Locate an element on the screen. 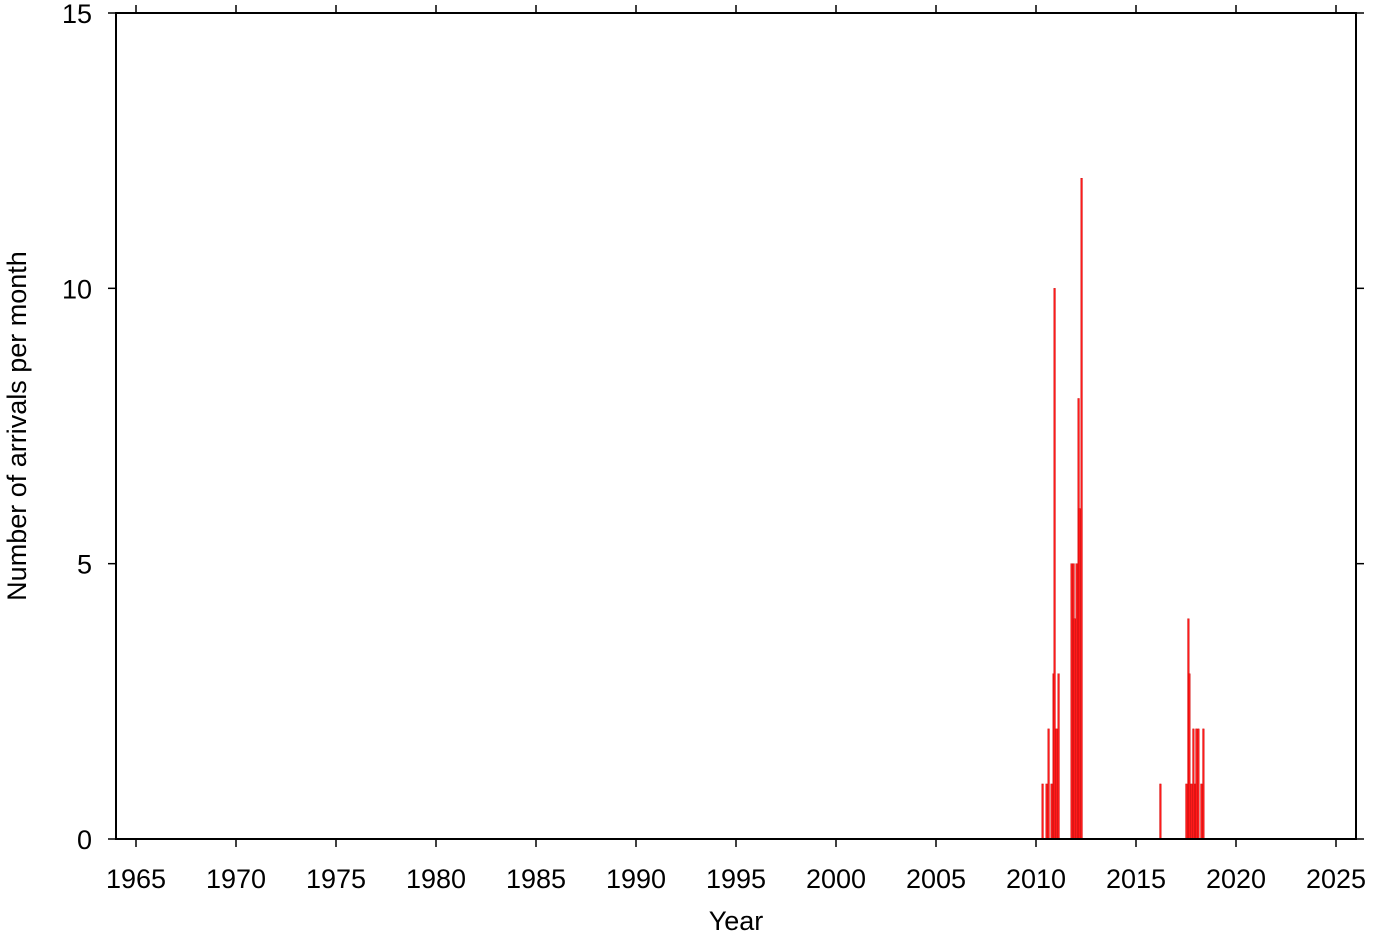  x-tick-label: 2015 is located at coordinates (1136, 879).